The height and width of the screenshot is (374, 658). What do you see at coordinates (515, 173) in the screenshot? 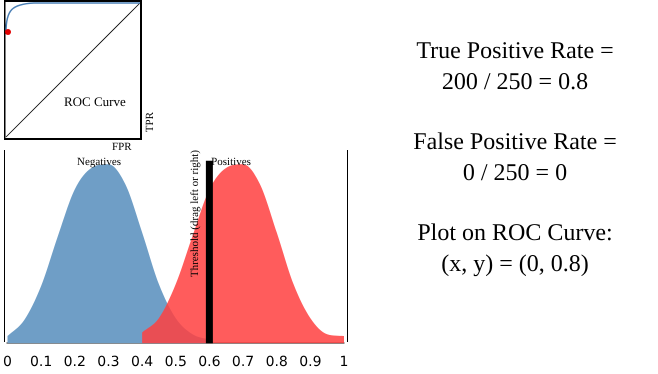
I see `text: 0 / 250 = 0` at bounding box center [515, 173].